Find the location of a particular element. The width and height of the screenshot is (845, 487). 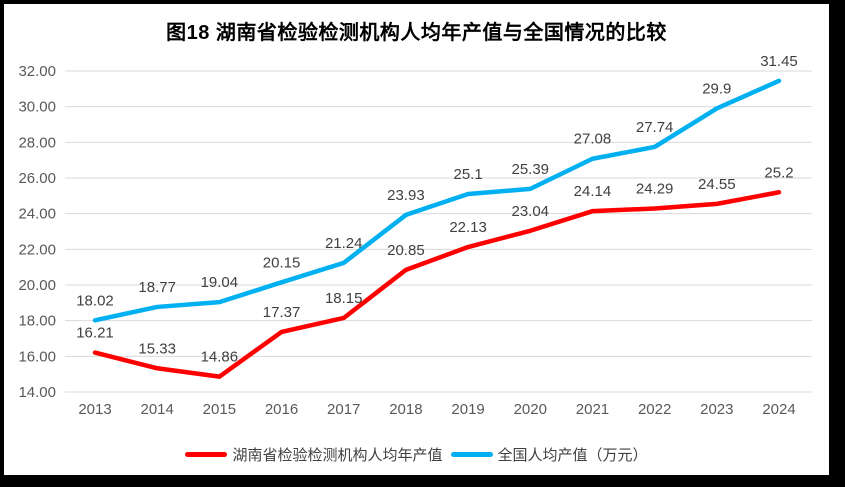

data-label-national: 25.39 is located at coordinates (530, 169).